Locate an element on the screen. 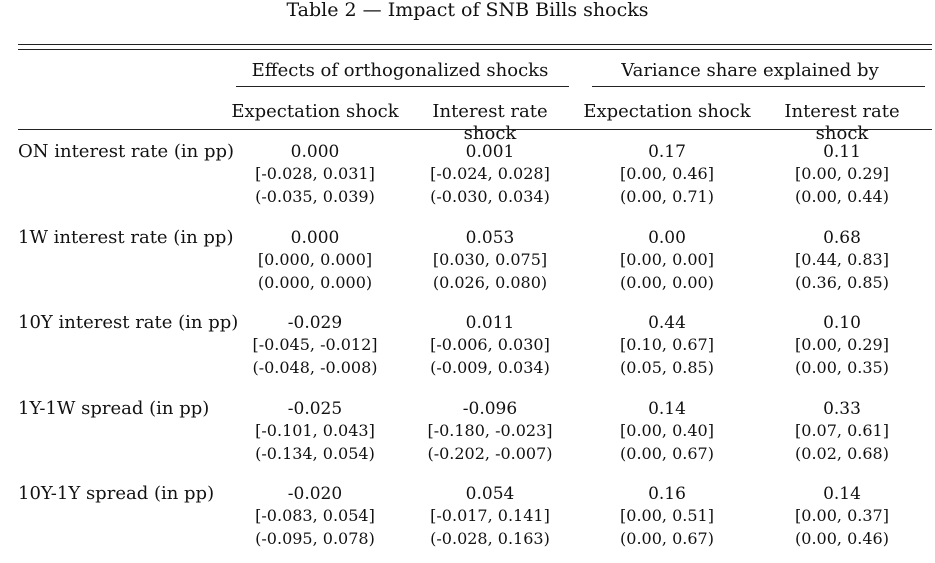 This screenshot has height=563, width=935. table-cell: 0.33 [0.07, 0.61] (0.02, 0.68) is located at coordinates (842, 432).